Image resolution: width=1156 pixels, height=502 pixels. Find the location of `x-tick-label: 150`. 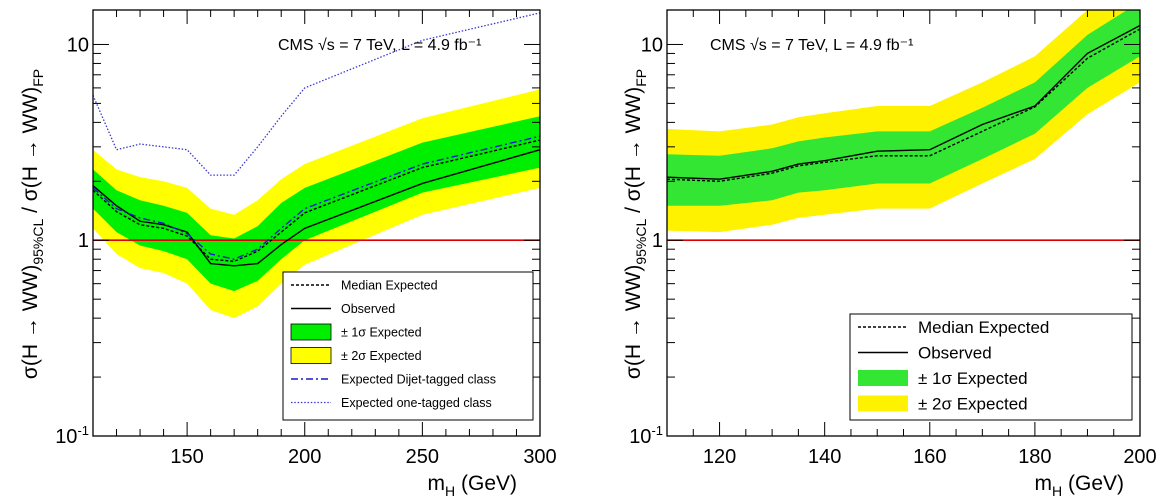

x-tick-label: 150 is located at coordinates (186, 457).